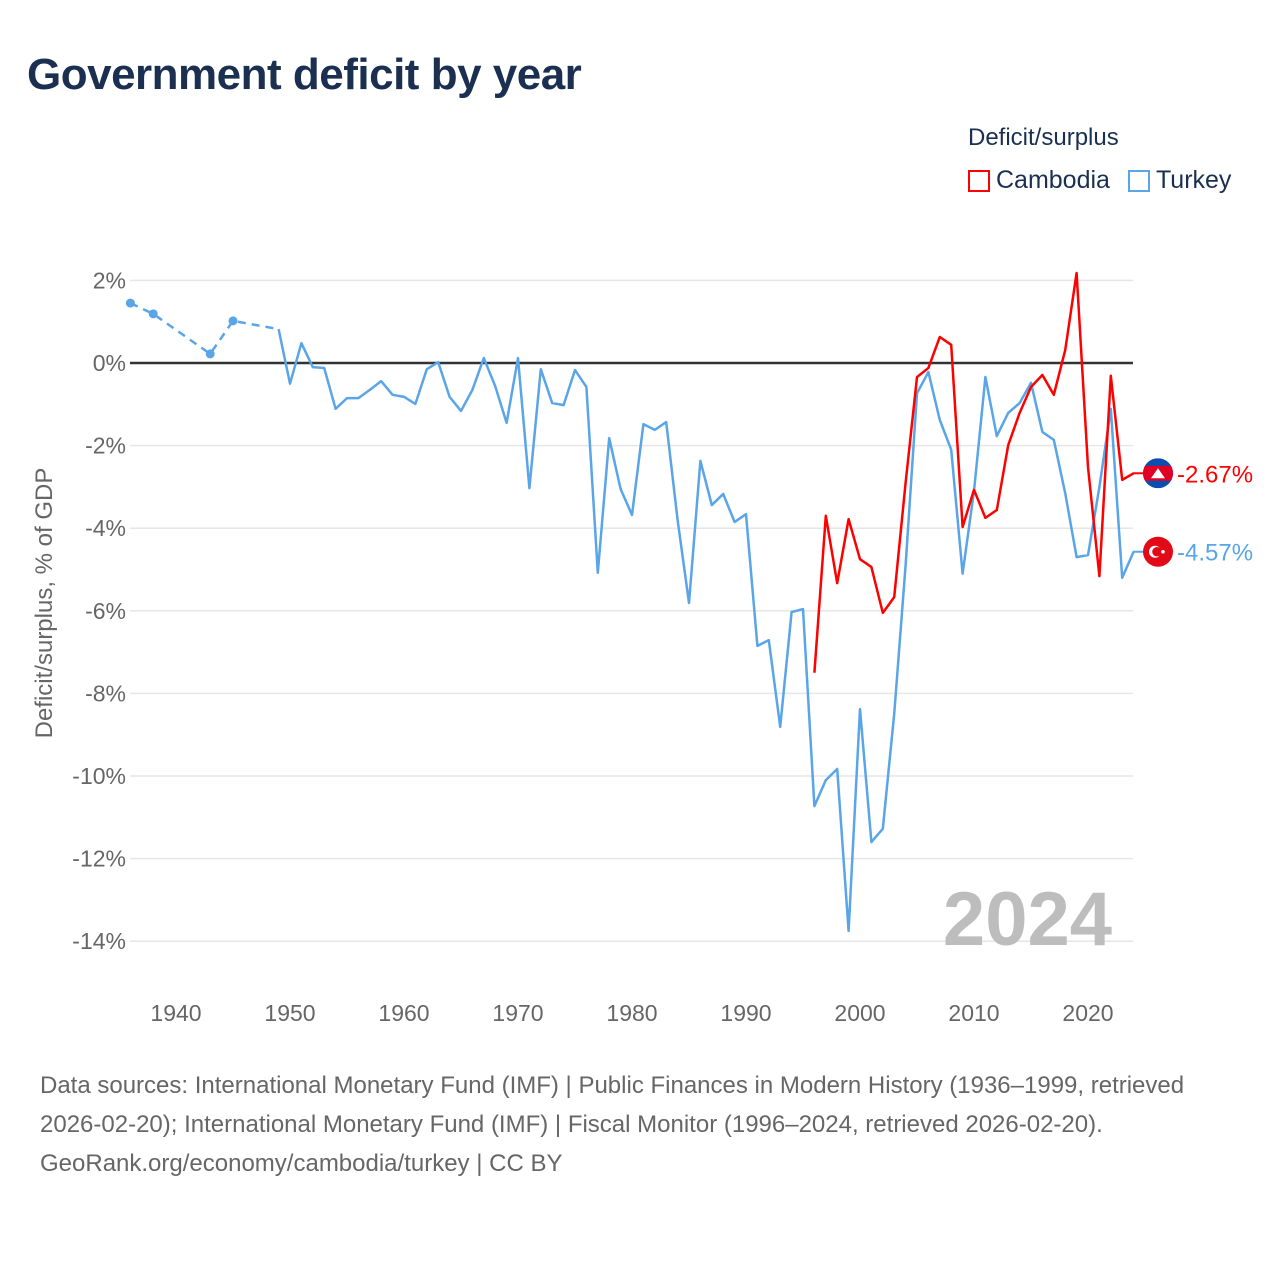 The image size is (1280, 1280). I want to click on legend-item-turkey: Turkey, so click(1179, 180).